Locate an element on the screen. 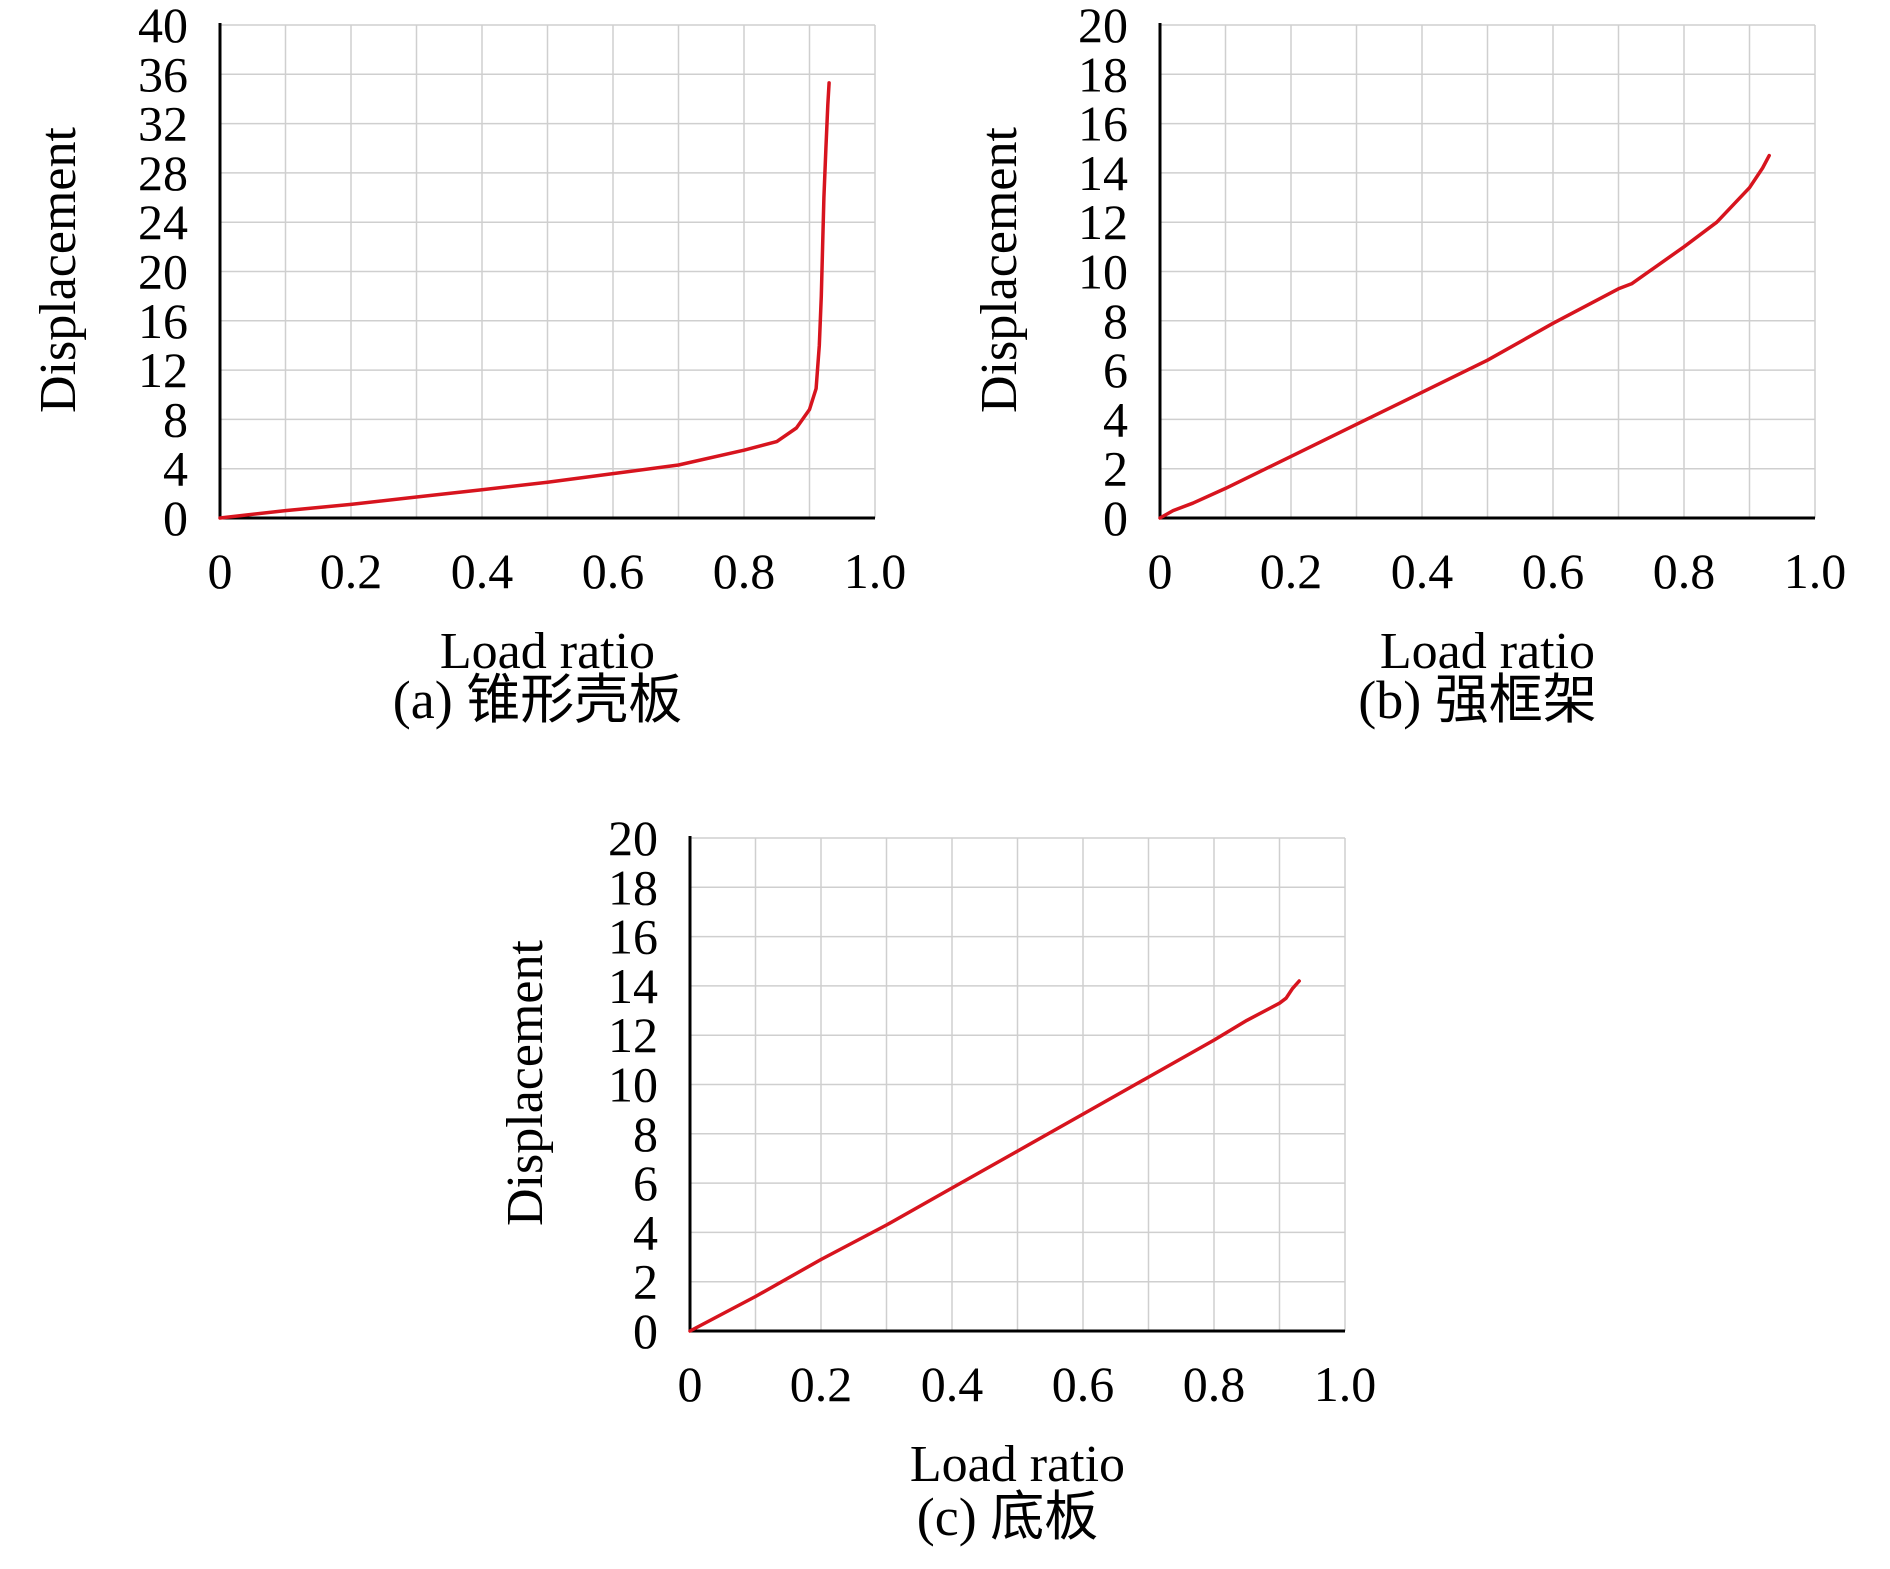 This screenshot has width=1890, height=1569. y-tick-label: 28 is located at coordinates (163, 173).